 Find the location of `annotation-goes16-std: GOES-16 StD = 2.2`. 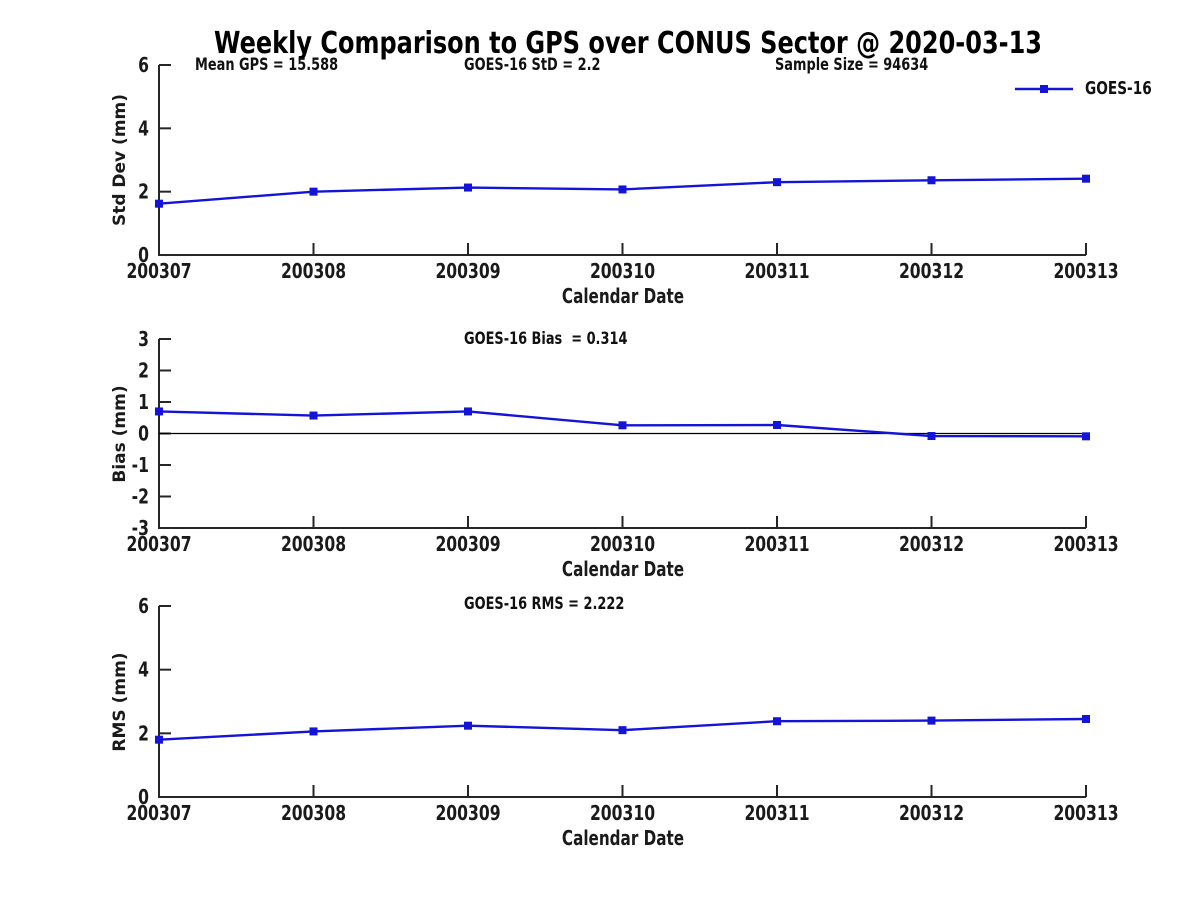

annotation-goes16-std: GOES-16 StD = 2.2 is located at coordinates (532, 65).